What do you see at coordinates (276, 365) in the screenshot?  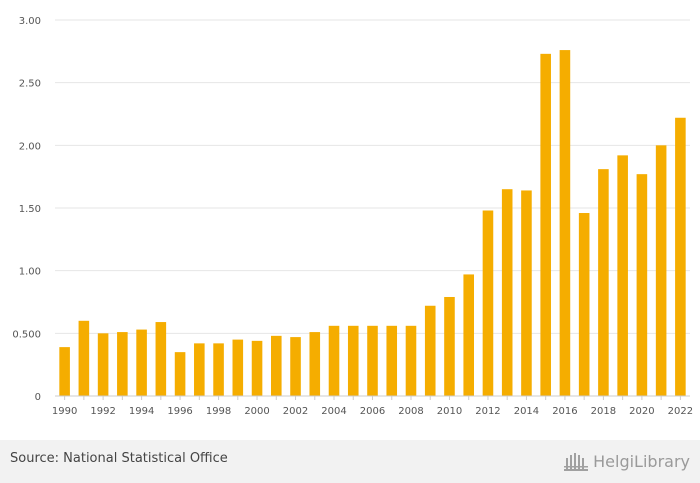 I see `bar-2001` at bounding box center [276, 365].